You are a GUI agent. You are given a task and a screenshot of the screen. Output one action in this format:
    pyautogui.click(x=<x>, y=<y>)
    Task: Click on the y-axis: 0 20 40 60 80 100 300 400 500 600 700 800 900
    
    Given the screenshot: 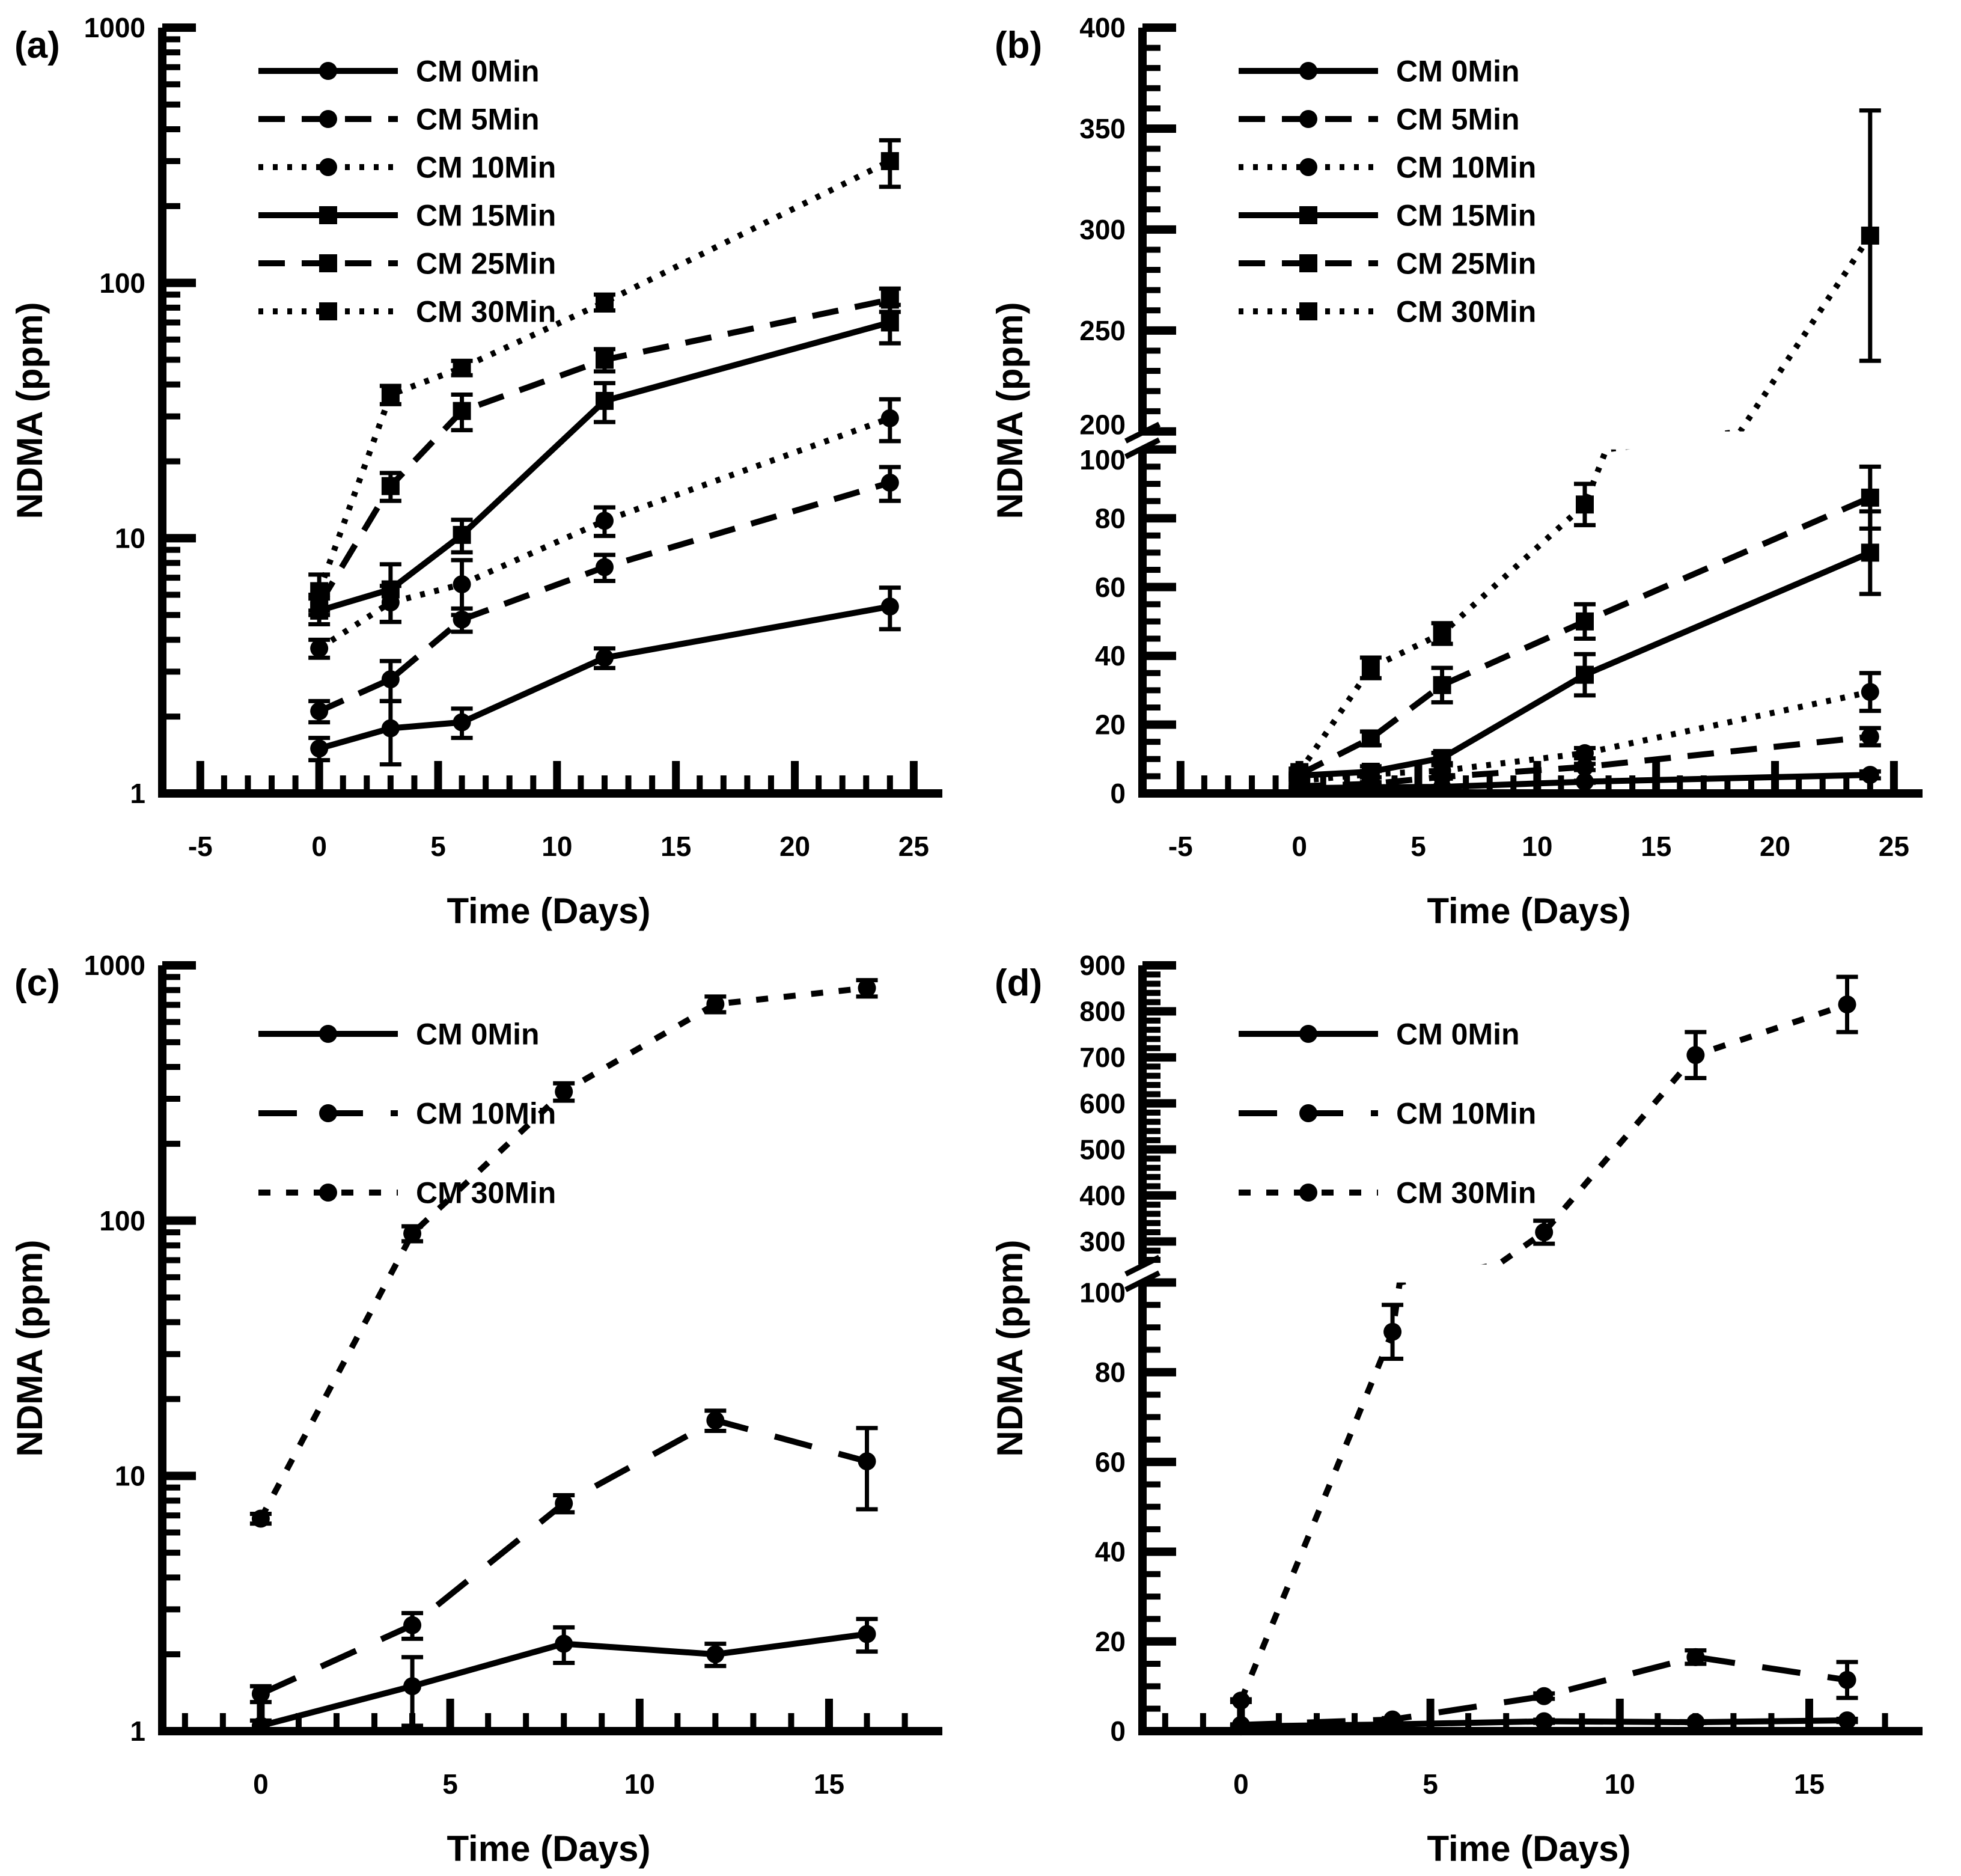 What is the action you would take?
    pyautogui.click(x=1127, y=1348)
    